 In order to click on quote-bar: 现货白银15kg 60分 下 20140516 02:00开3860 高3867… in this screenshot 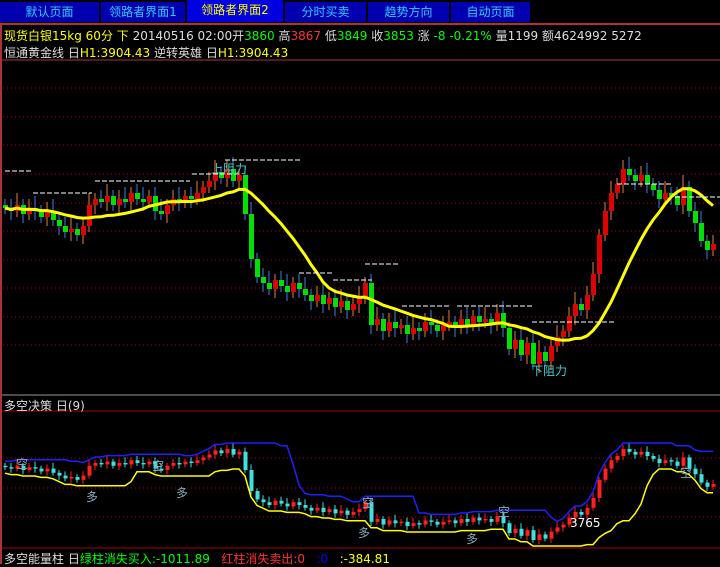, I will do `click(323, 35)`.